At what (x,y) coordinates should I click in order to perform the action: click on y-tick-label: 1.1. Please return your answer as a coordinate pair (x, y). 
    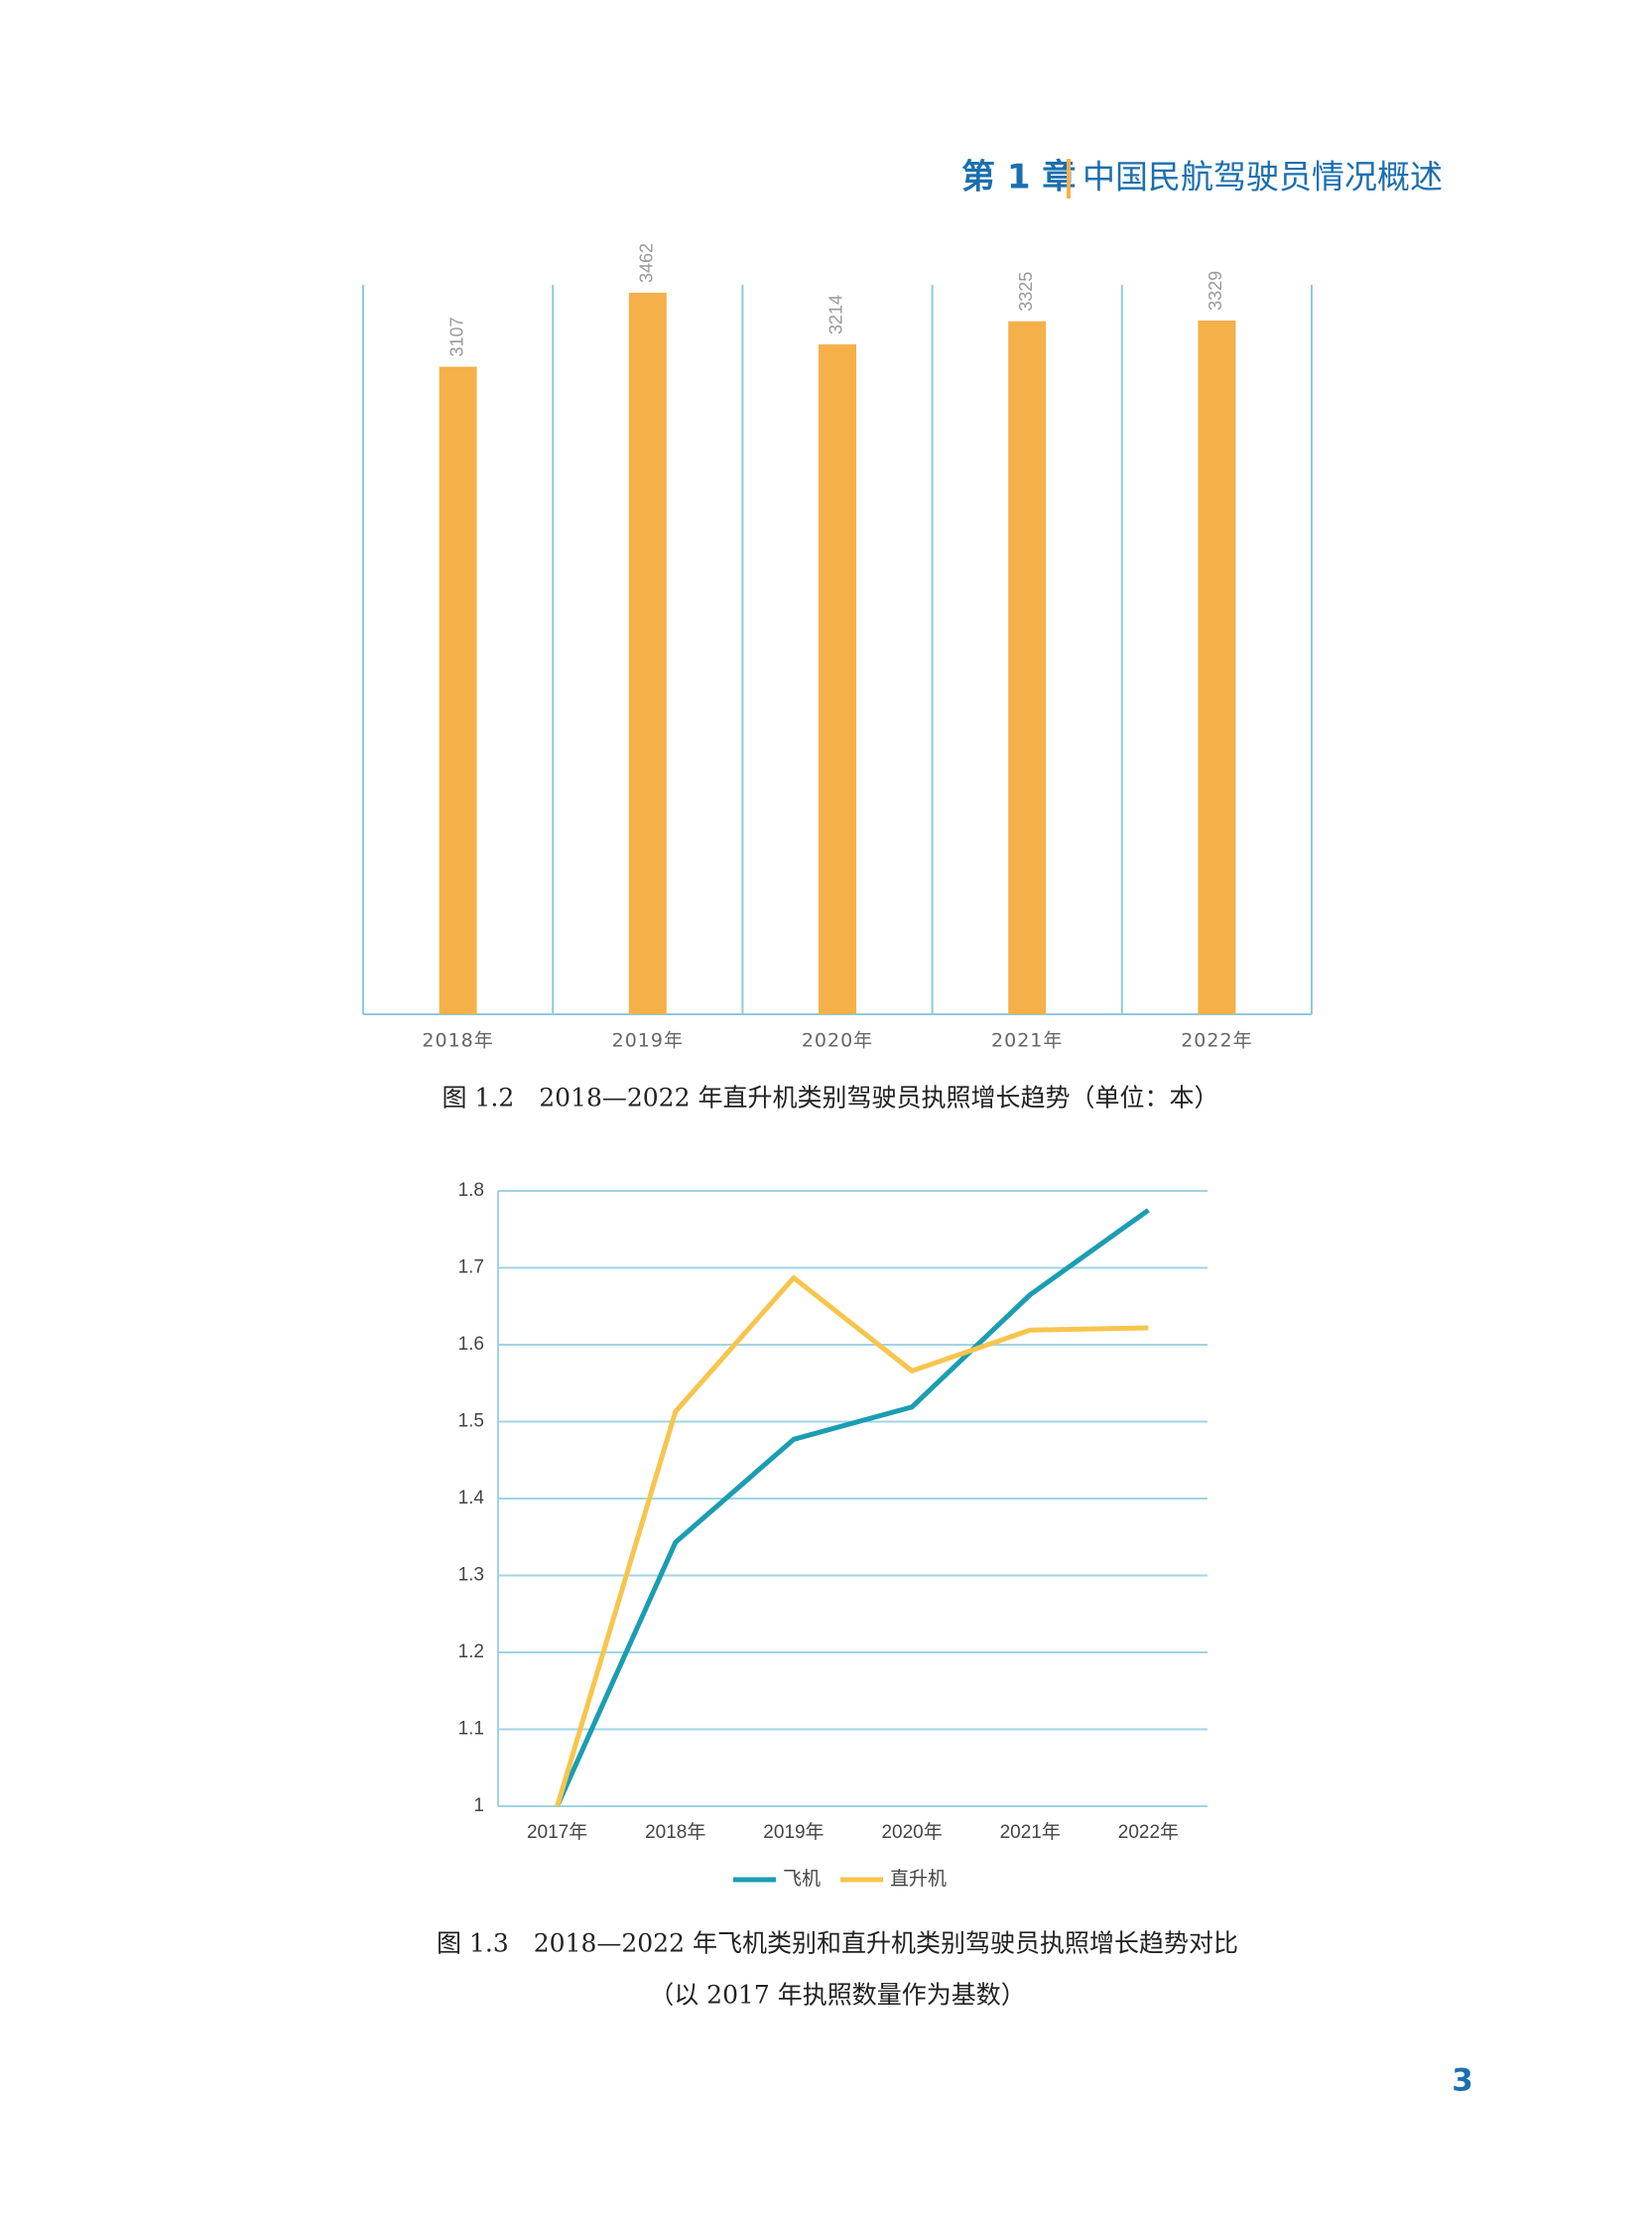
    Looking at the image, I should click on (471, 1729).